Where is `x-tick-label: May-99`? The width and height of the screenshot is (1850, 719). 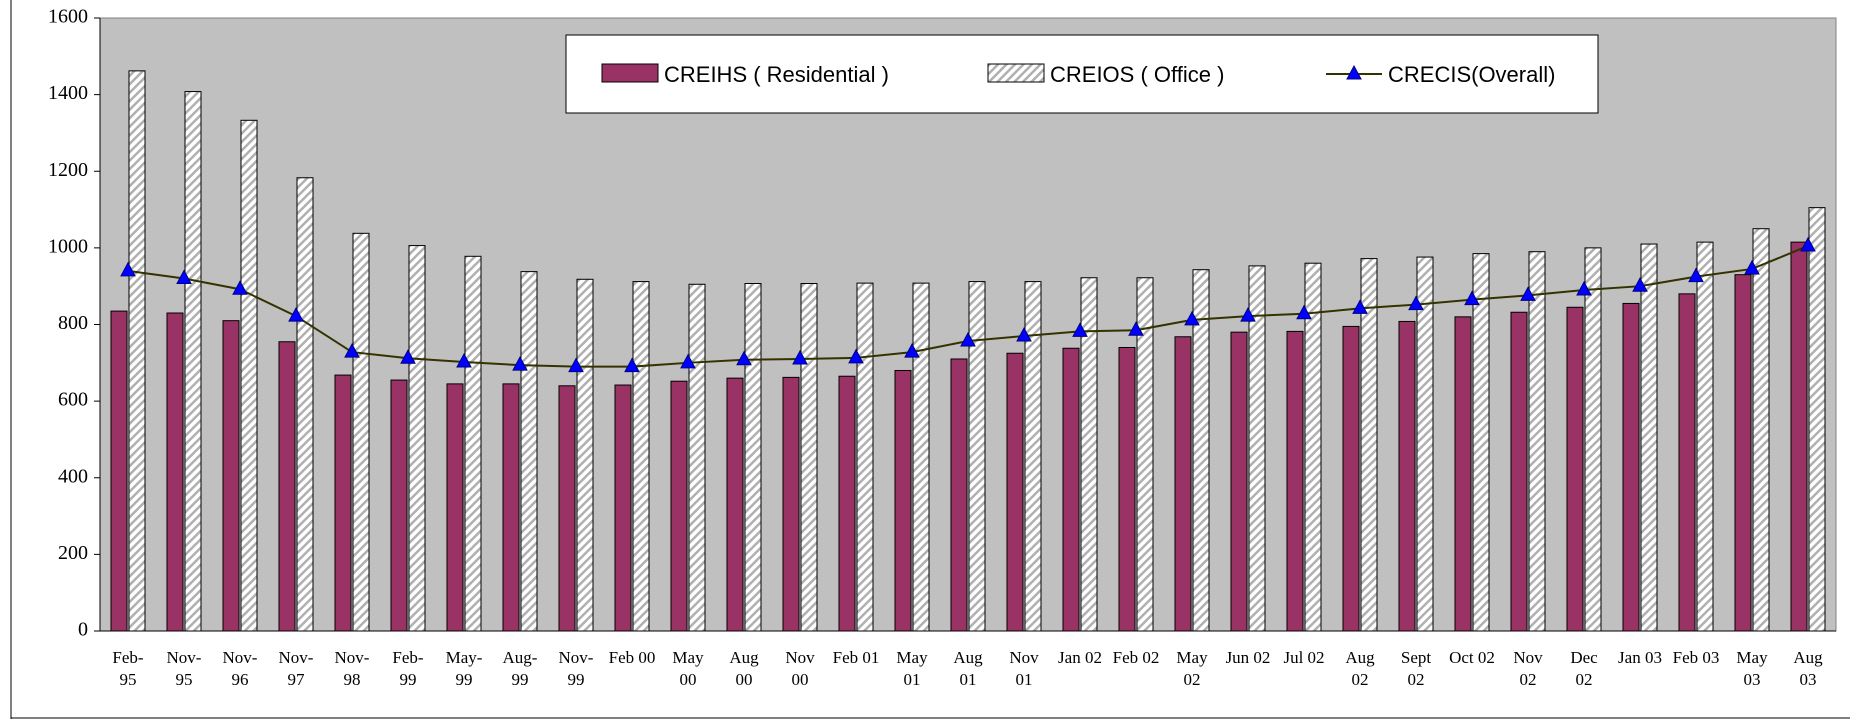 x-tick-label: May-99 is located at coordinates (464, 668).